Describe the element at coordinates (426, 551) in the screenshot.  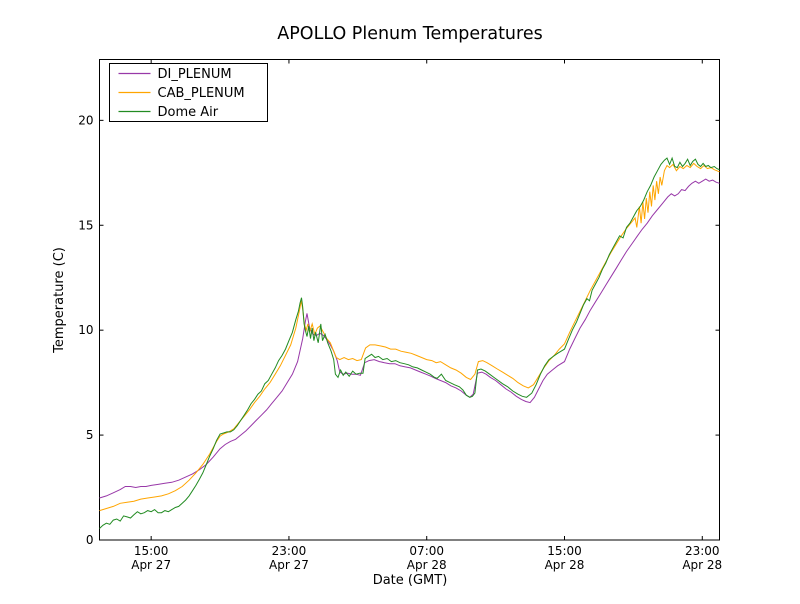
I see `x-tick-label-time: 07:00` at that location.